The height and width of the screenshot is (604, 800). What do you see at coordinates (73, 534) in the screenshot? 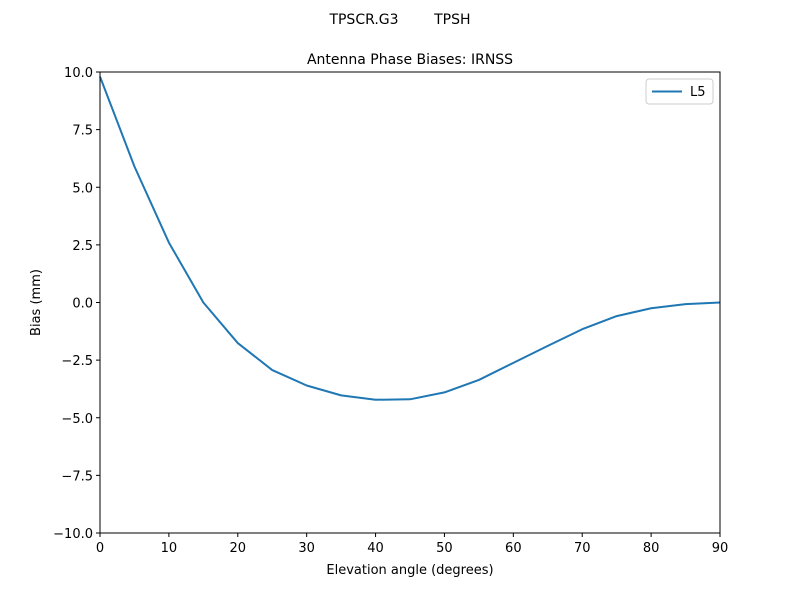
I see `y-tick-label: −10.0` at bounding box center [73, 534].